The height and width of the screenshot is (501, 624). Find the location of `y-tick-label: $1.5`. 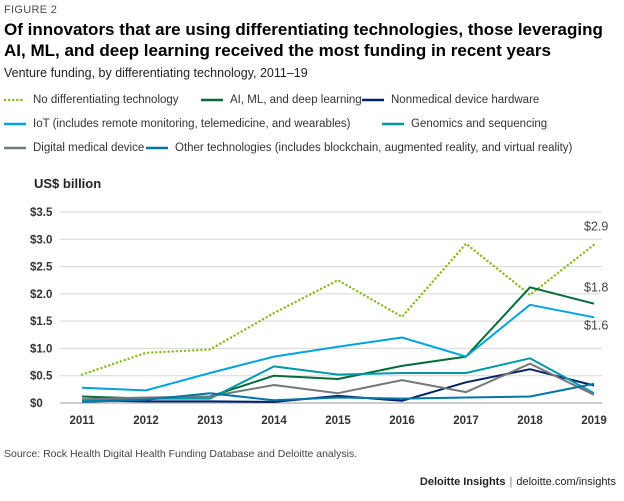

y-tick-label: $1.5 is located at coordinates (41, 322).